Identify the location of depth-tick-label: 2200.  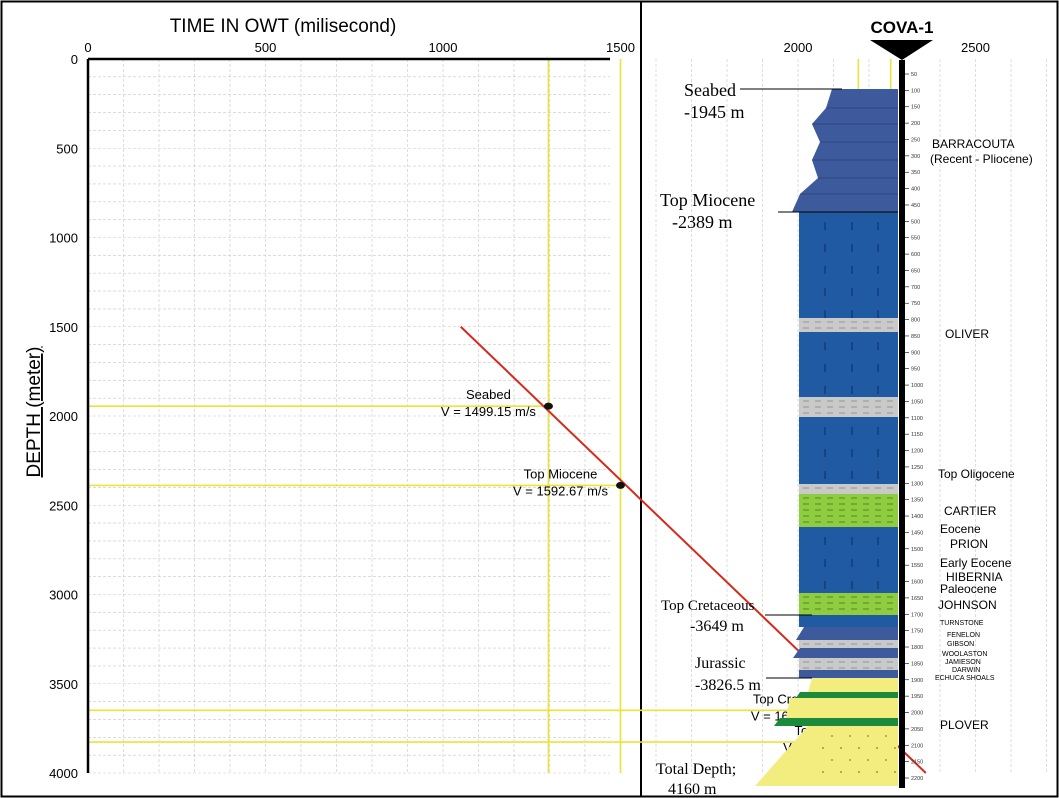
(917, 779).